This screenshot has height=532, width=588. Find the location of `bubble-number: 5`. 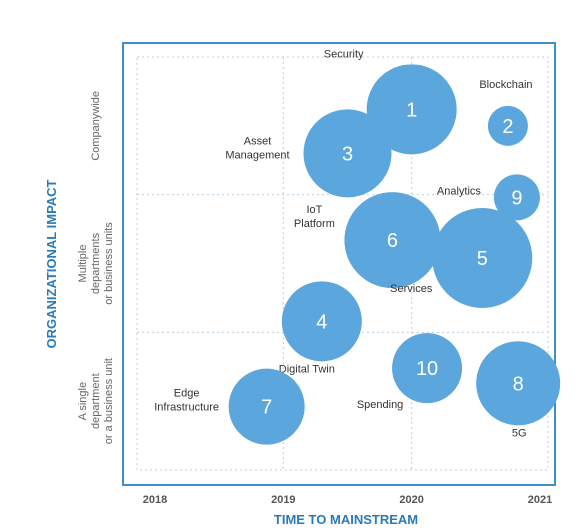

bubble-number: 5 is located at coordinates (482, 259).